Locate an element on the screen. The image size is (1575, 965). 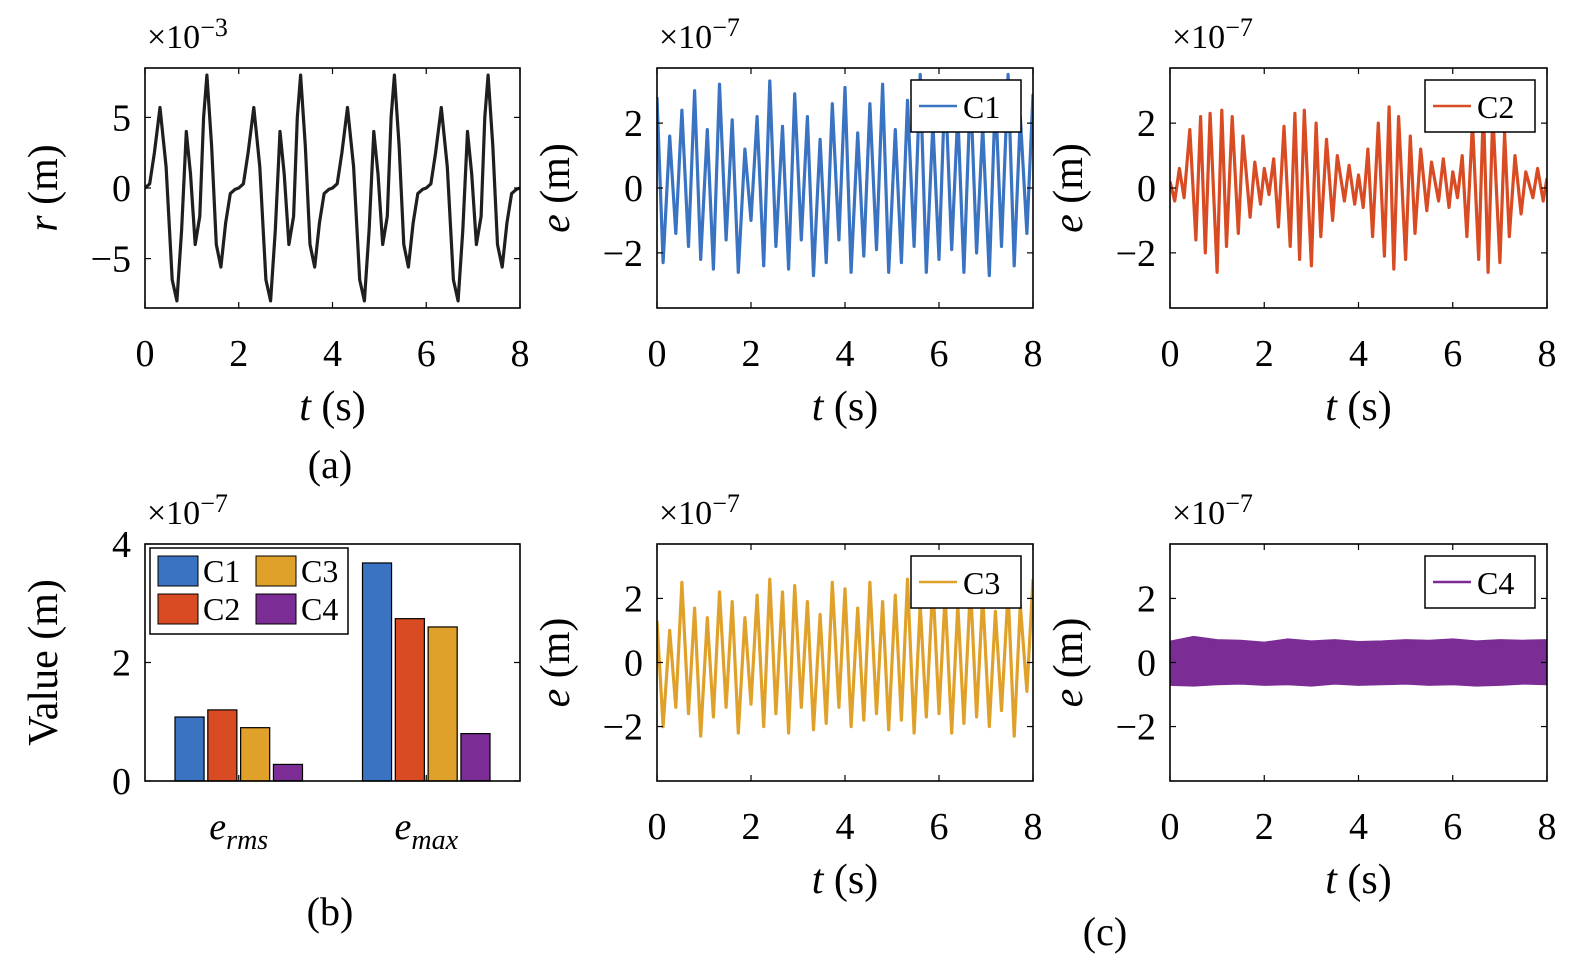
legend-label-C3: C3 is located at coordinates (319, 571).